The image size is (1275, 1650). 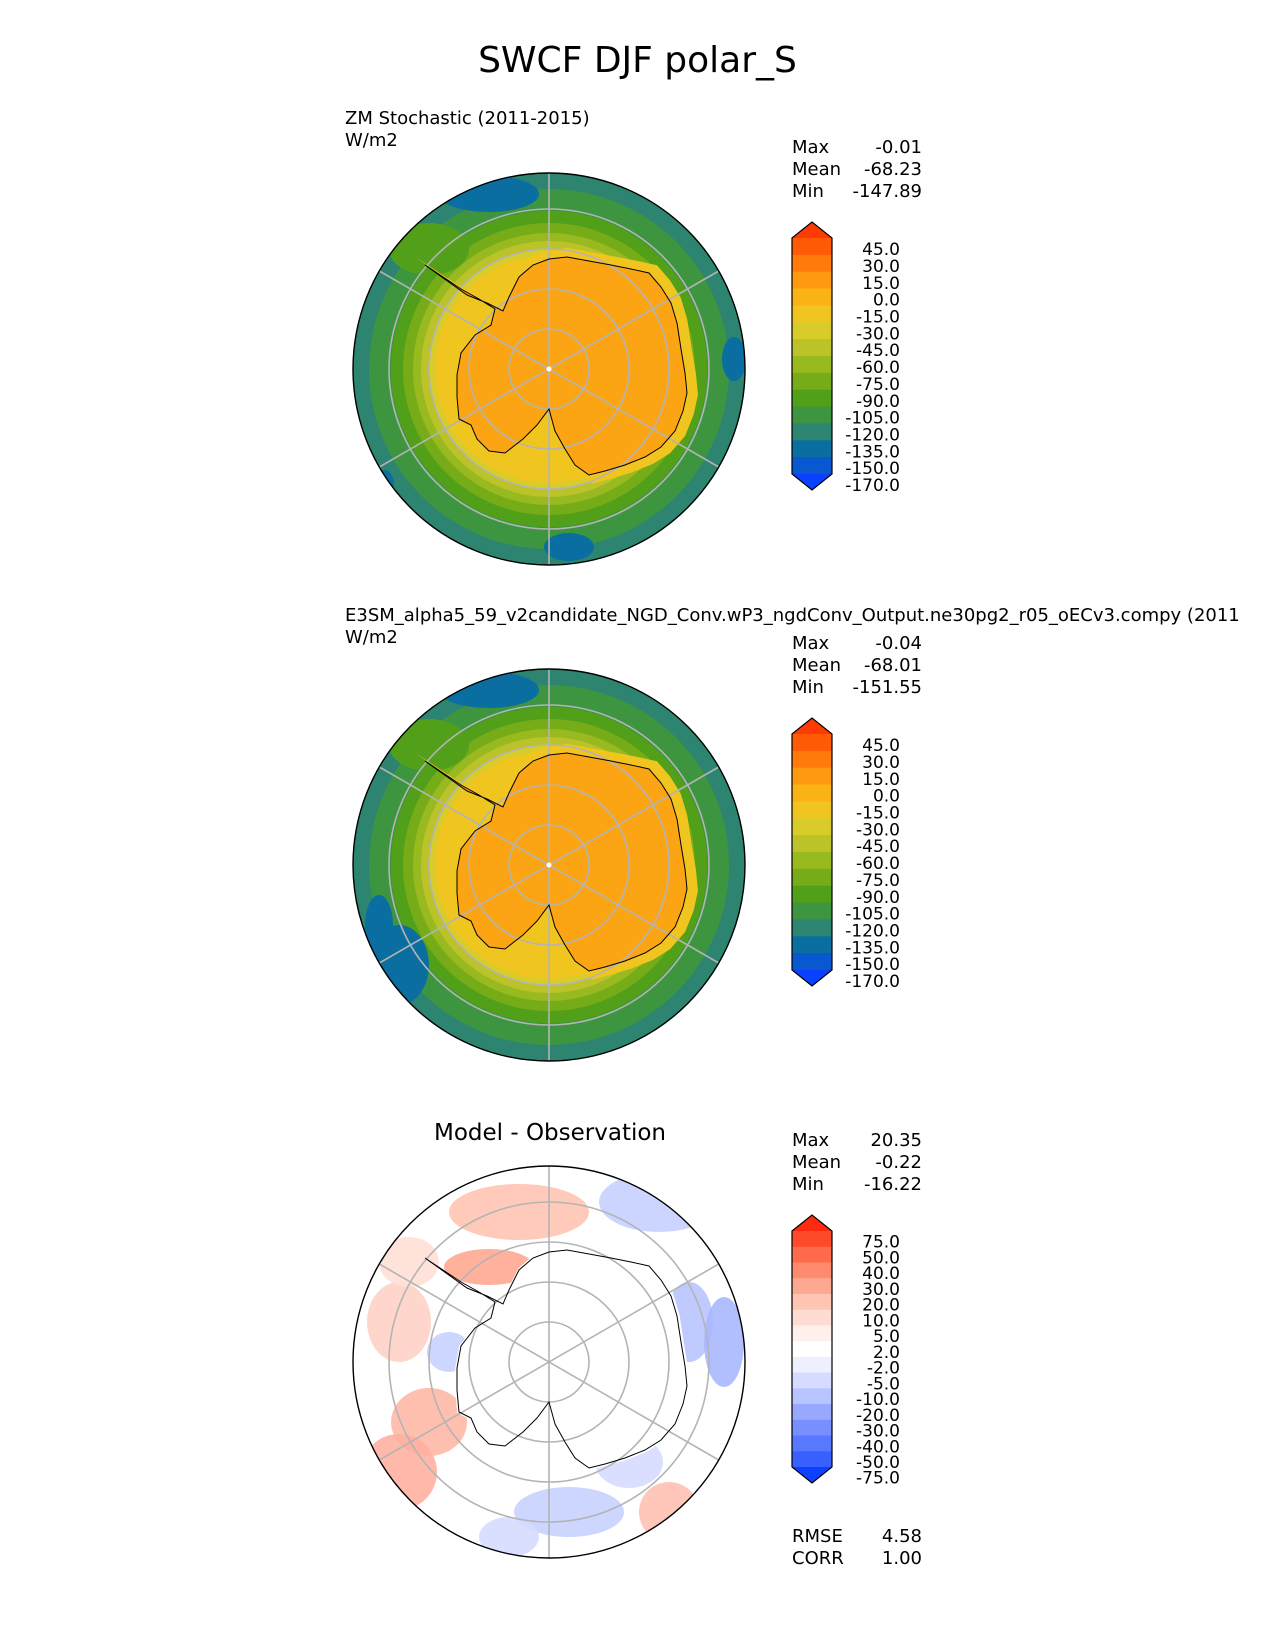 I want to click on colorbar-tick-label: 20.0, so click(x=881, y=1306).